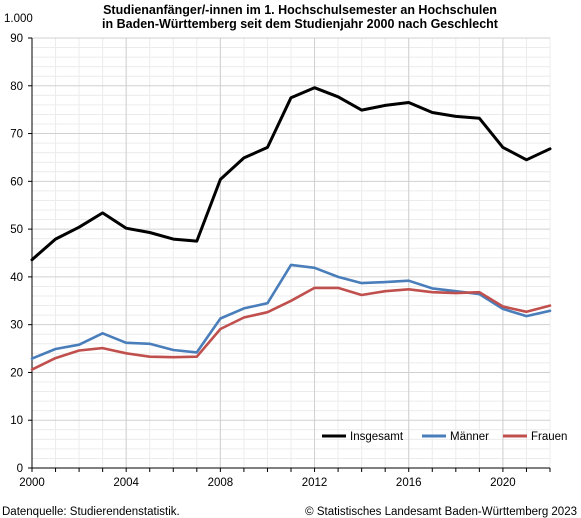  I want to click on x-tick-label: 2012, so click(315, 483).